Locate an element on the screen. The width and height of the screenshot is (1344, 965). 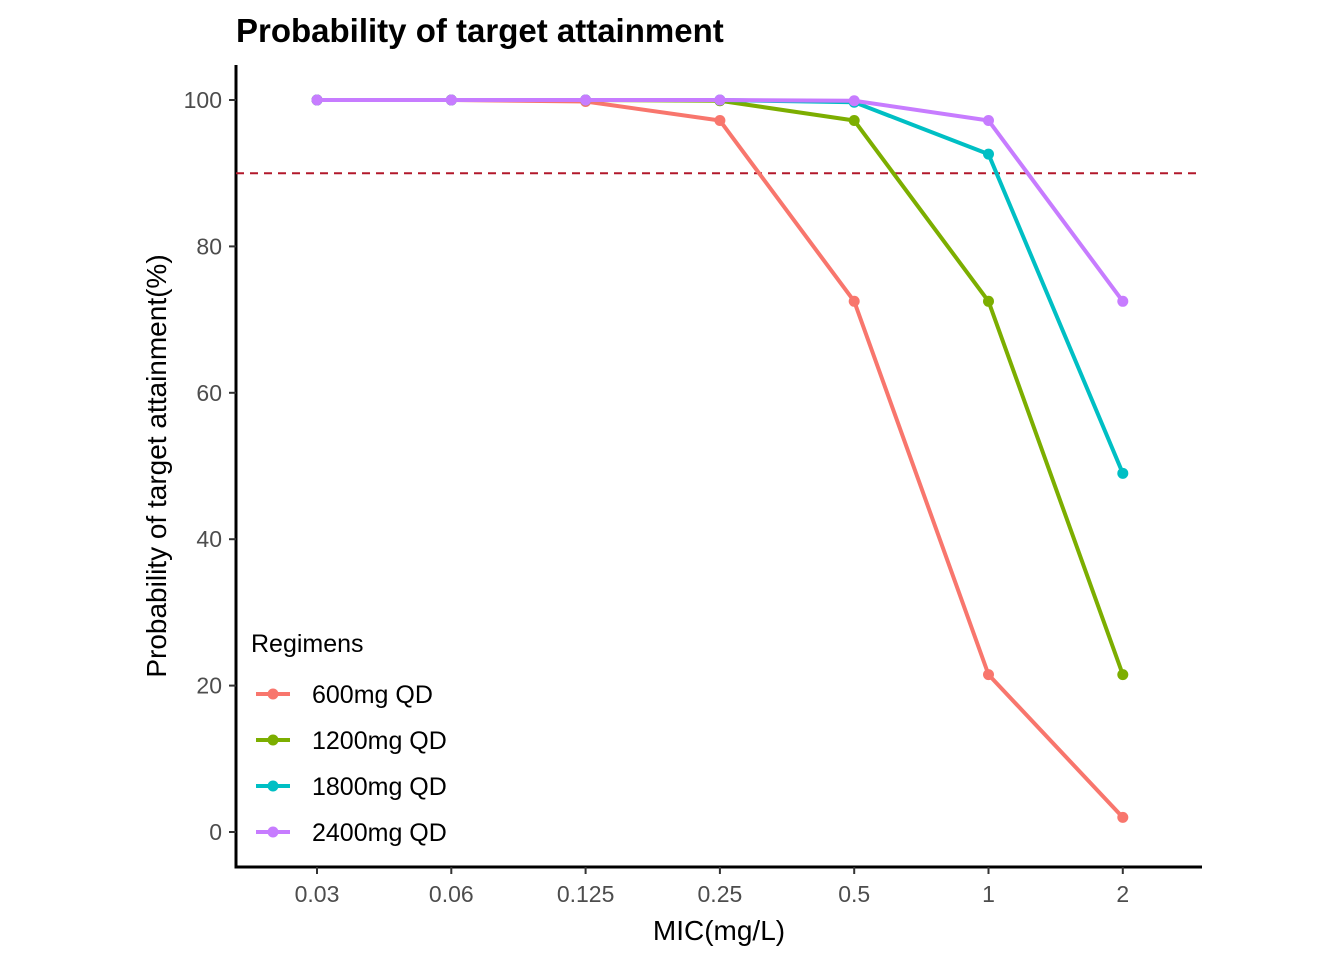
legend-label: 2400mg QD is located at coordinates (379, 833).